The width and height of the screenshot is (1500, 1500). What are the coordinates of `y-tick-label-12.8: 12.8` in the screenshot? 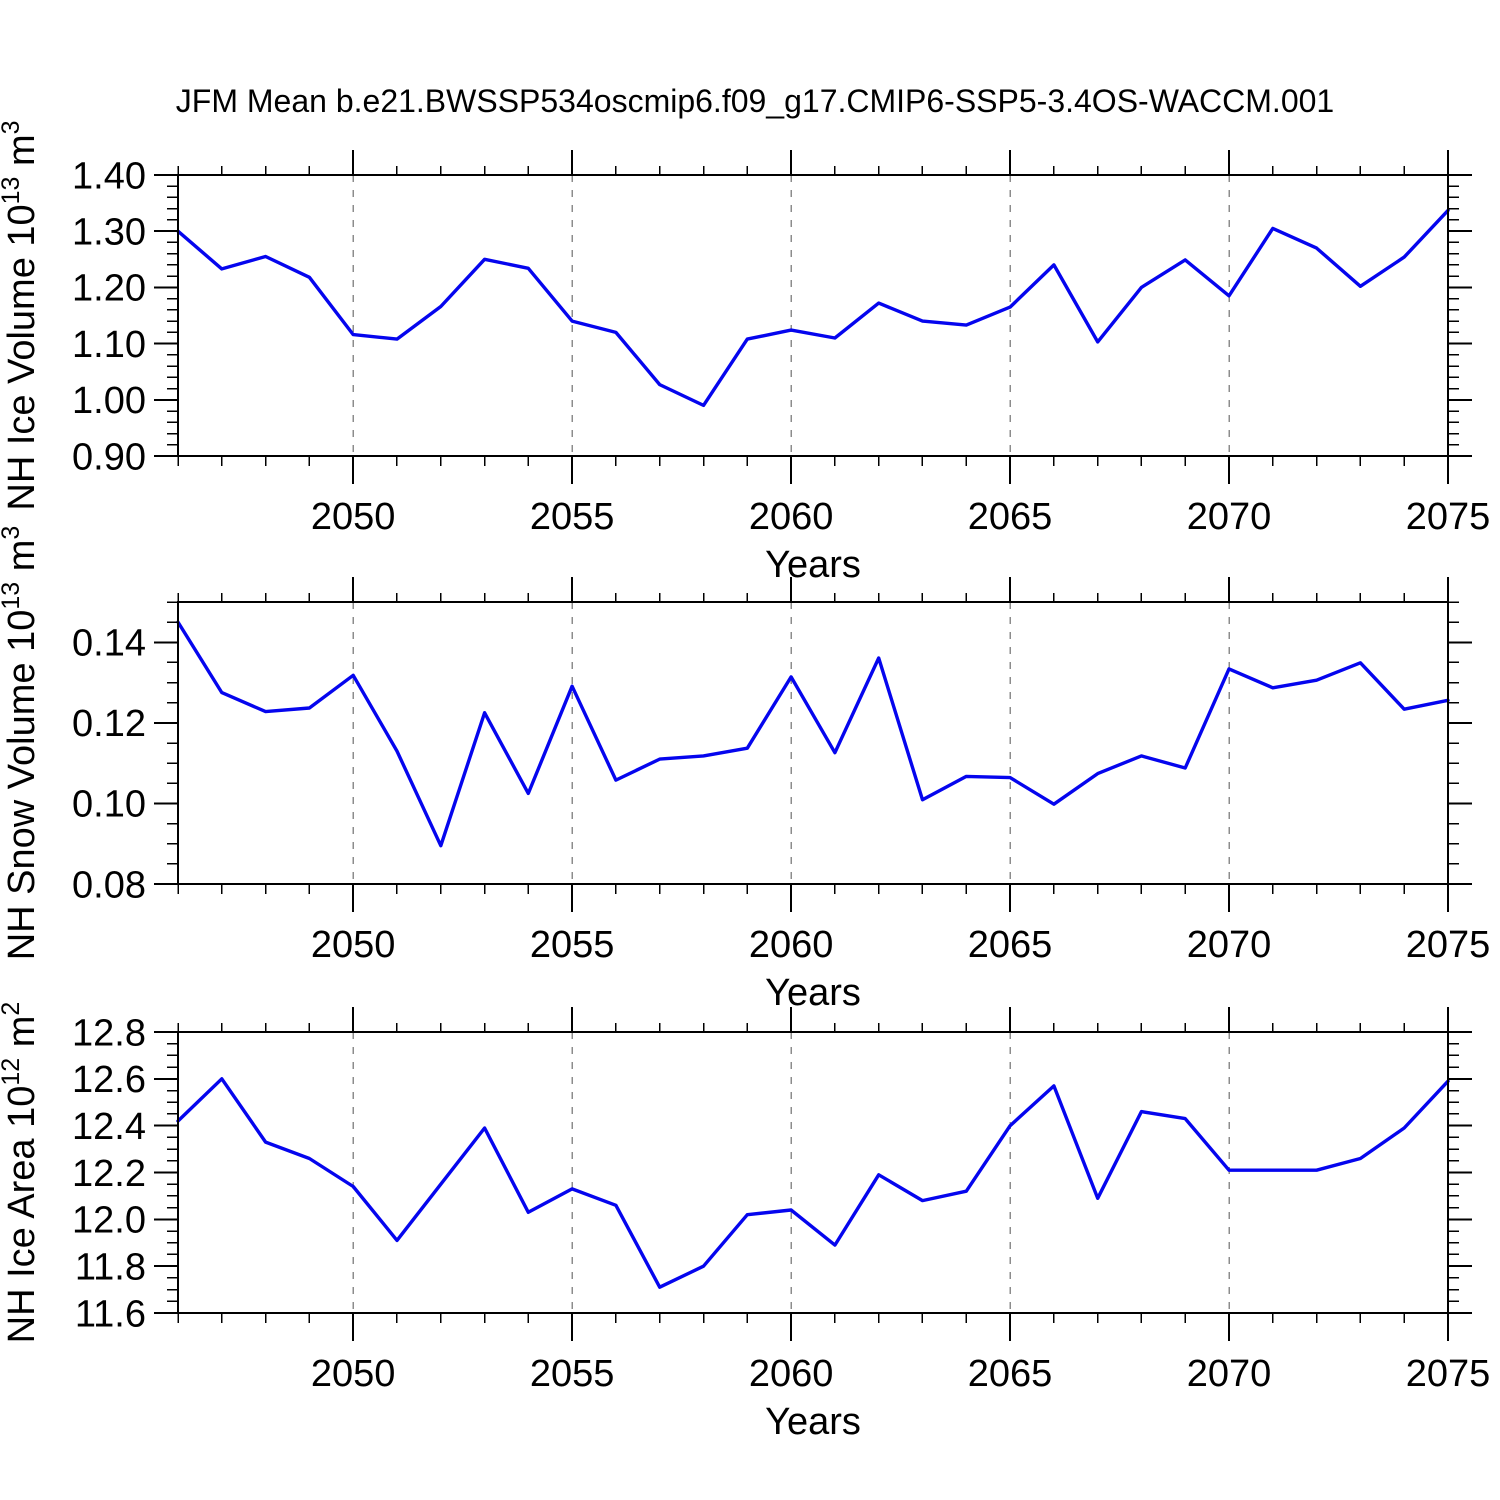 It's located at (109, 1033).